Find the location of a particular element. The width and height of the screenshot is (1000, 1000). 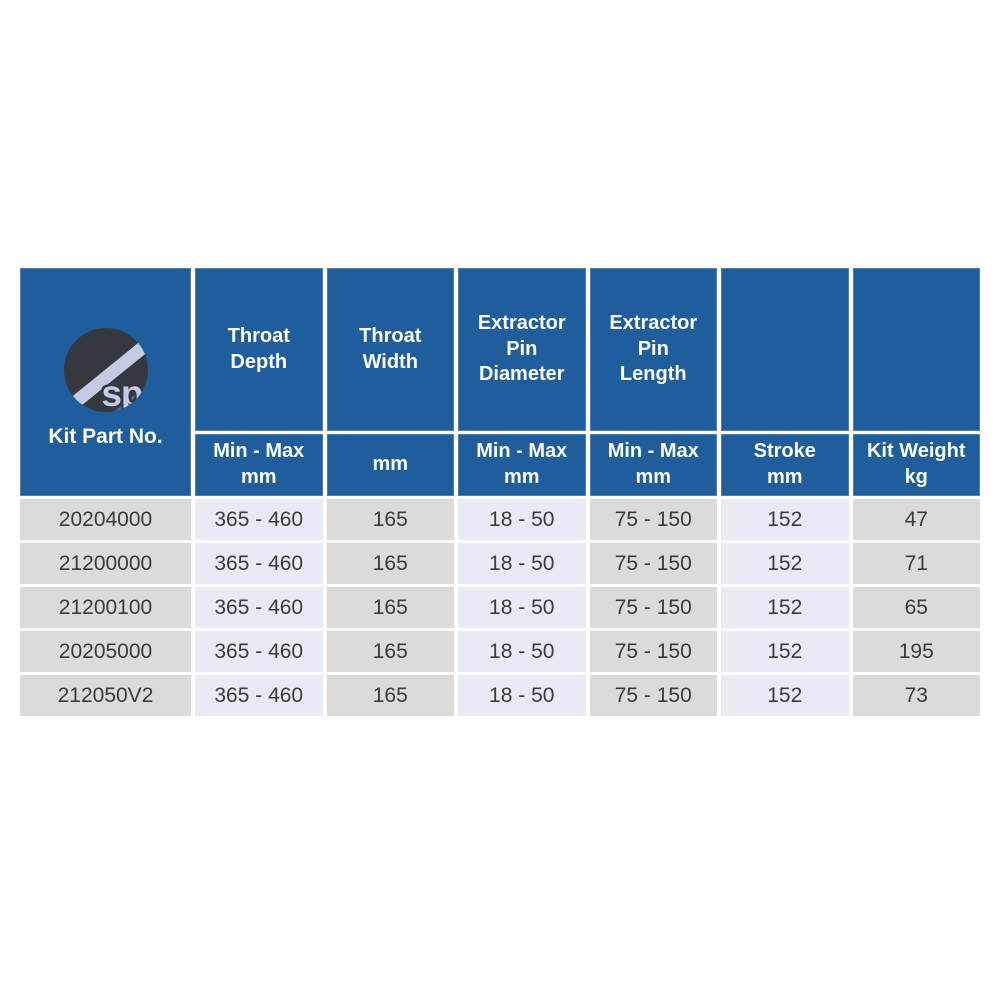

part-no-cell: 212050V2 is located at coordinates (105, 695).